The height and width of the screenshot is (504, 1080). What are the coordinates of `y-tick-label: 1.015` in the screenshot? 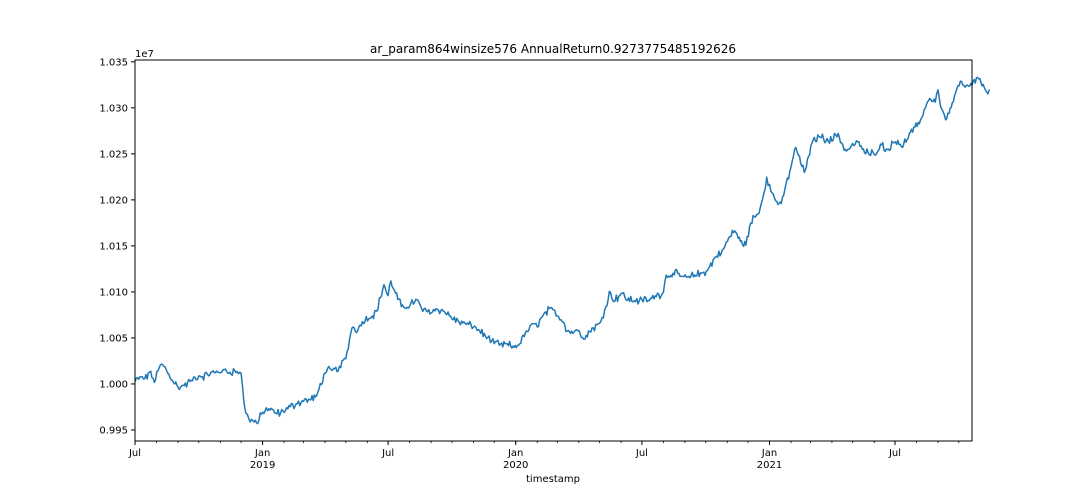 It's located at (113, 246).